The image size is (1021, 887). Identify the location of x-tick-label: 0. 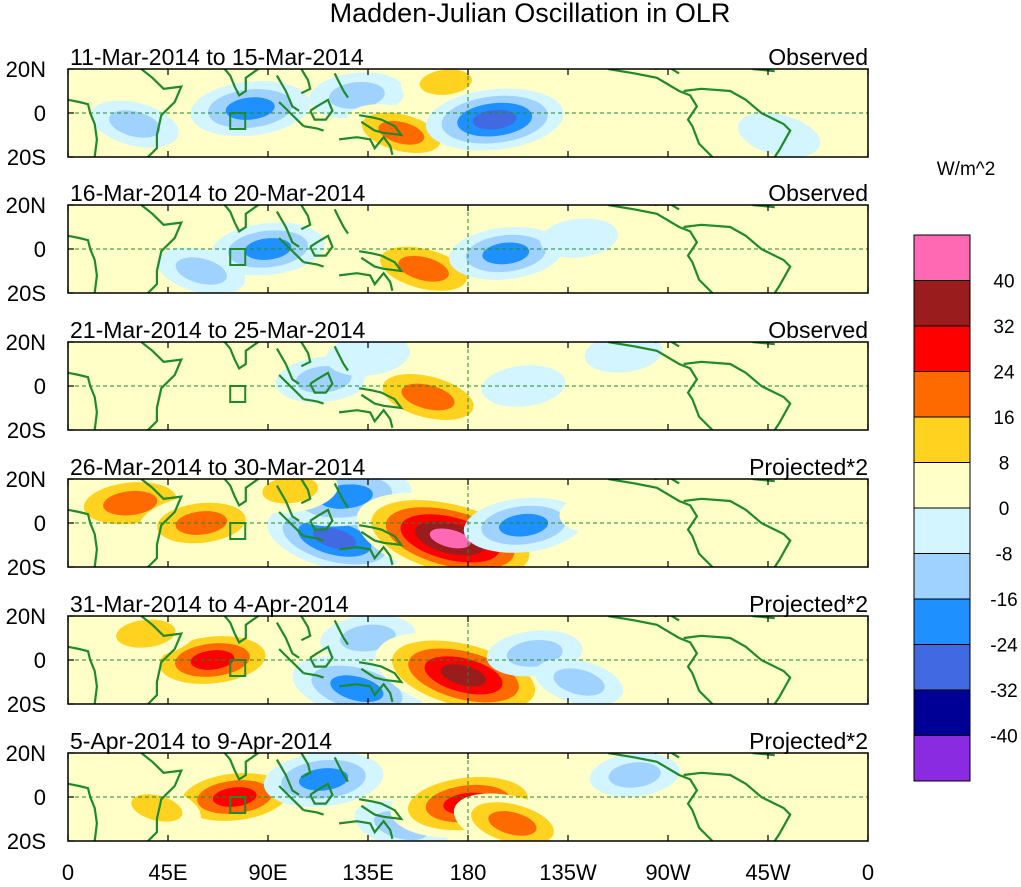
(68, 872).